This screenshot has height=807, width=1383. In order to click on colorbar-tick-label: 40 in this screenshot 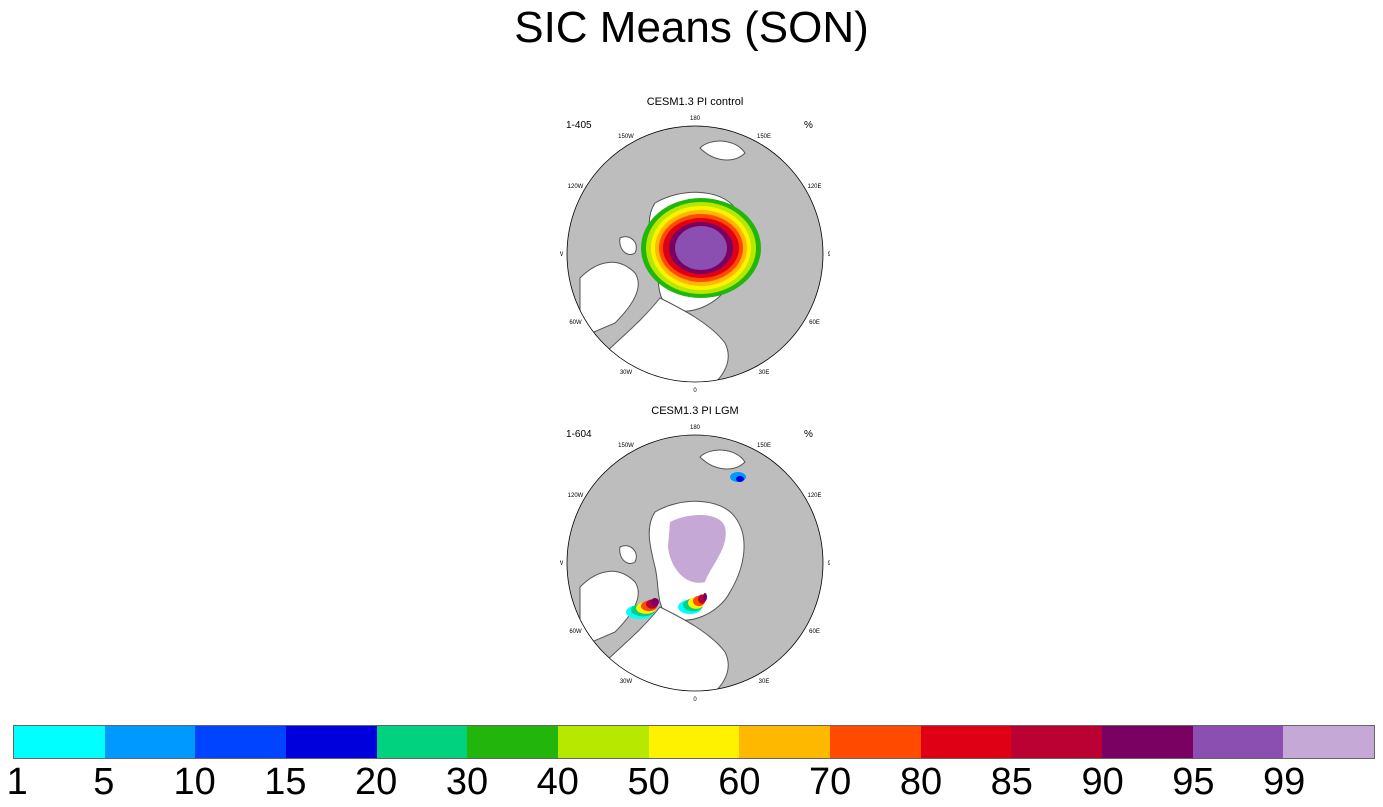, I will do `click(557, 782)`.